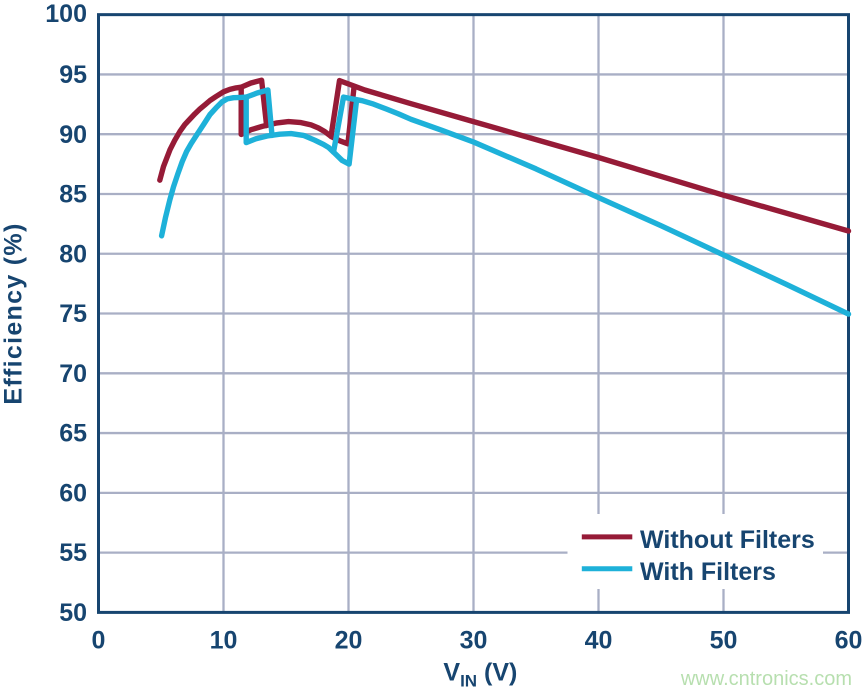 The height and width of the screenshot is (692, 867). What do you see at coordinates (349, 641) in the screenshot?
I see `svg-text: 20` at bounding box center [349, 641].